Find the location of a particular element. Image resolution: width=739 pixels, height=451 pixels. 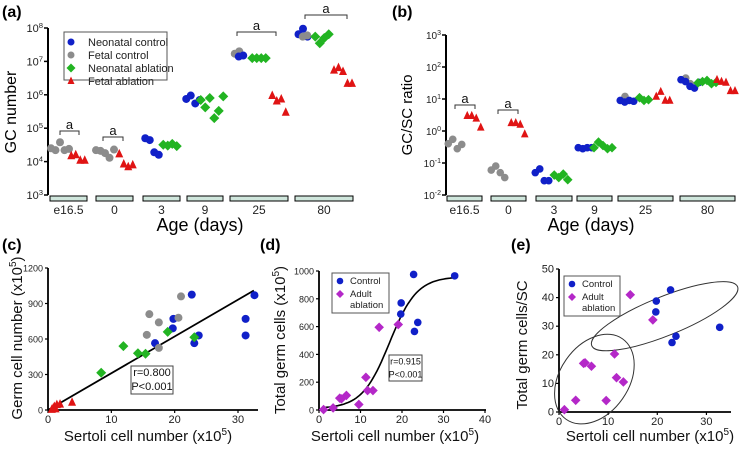

y-axis-label: Germ cell number (x105) is located at coordinates (17, 337).